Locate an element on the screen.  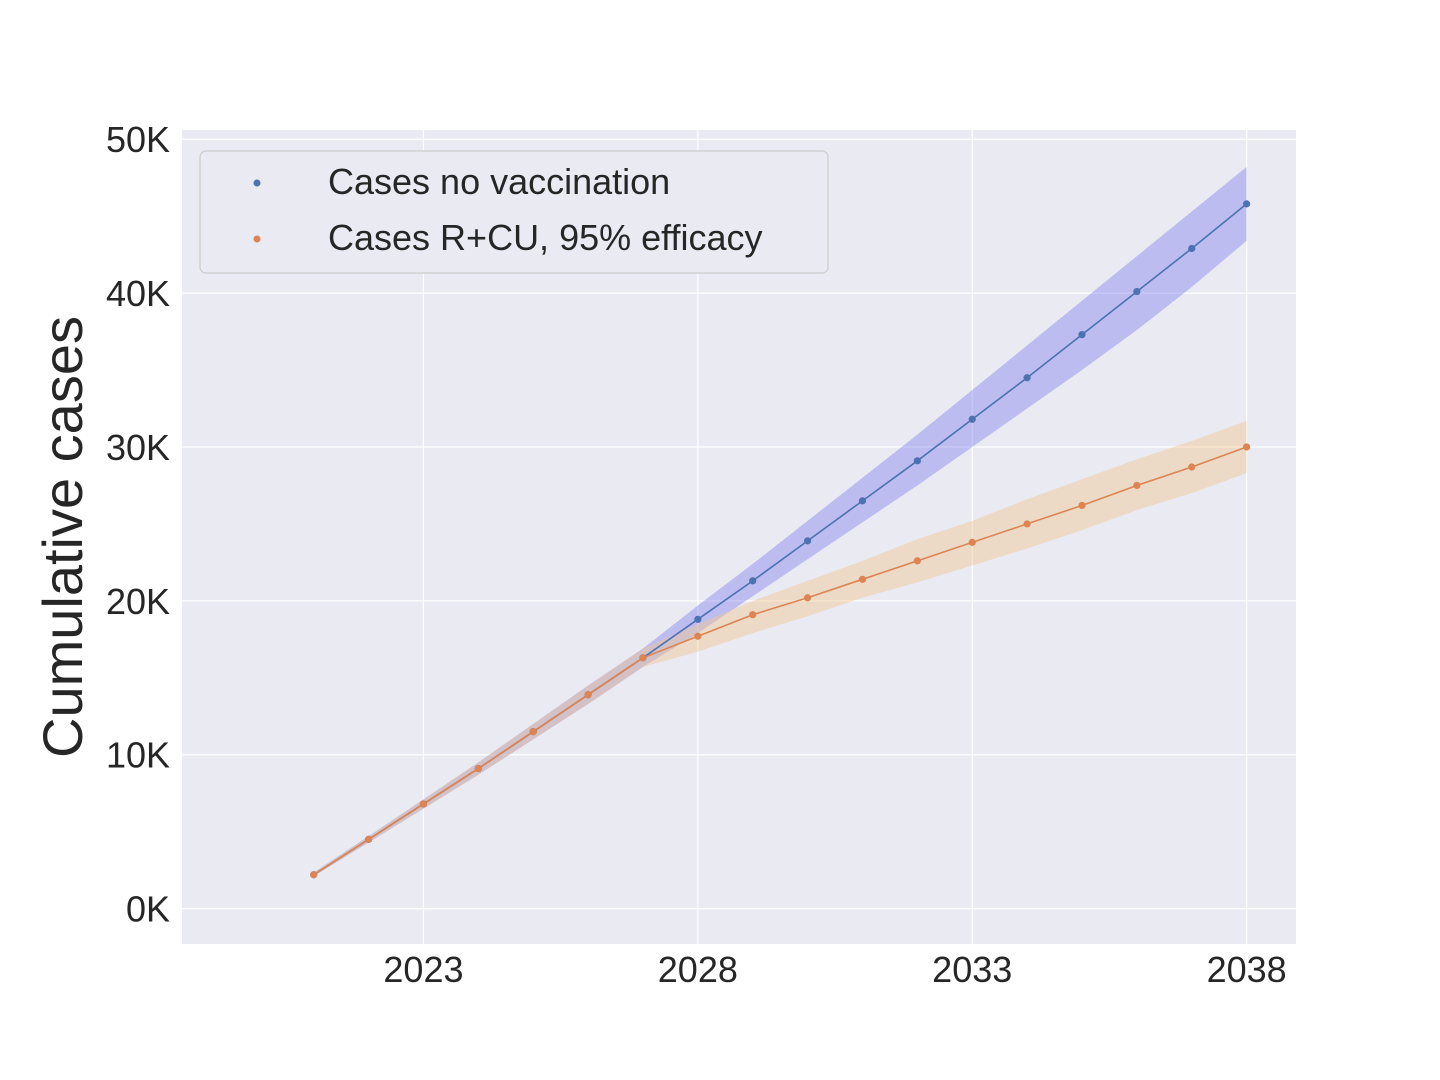
x-tick-label: 2038 is located at coordinates (1247, 969).